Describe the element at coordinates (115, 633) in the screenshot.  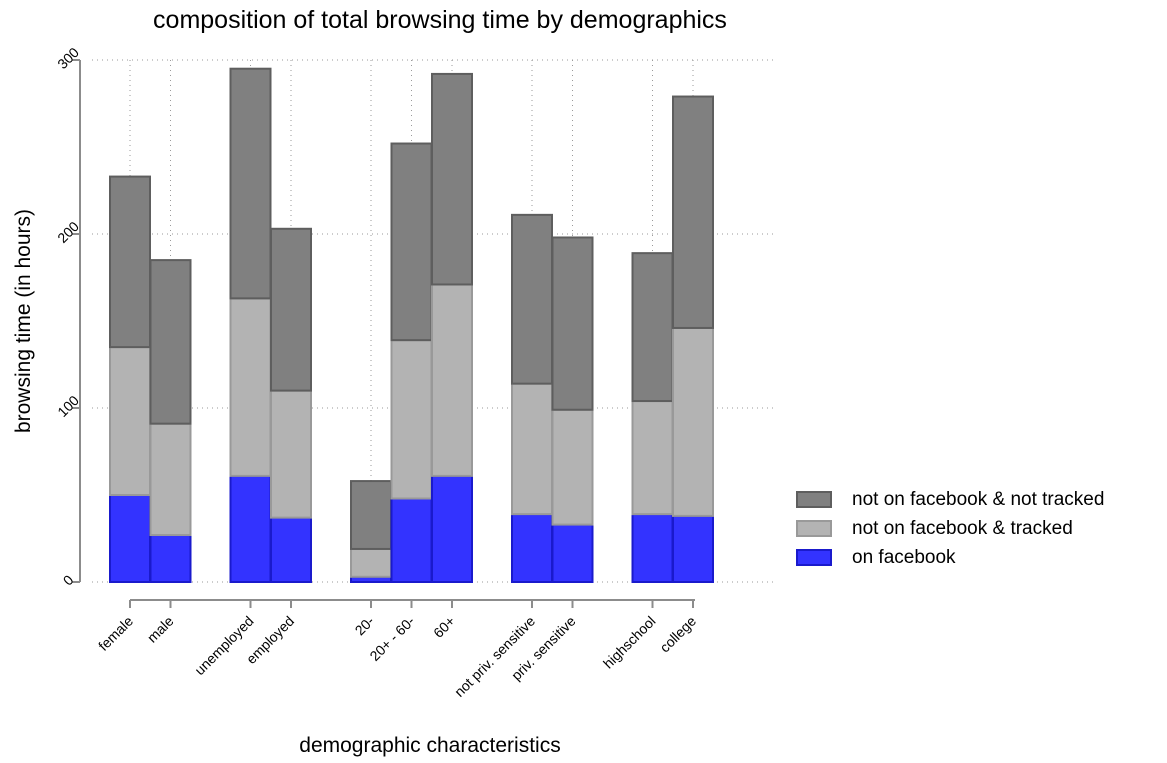
I see `x-tick-label: female` at that location.